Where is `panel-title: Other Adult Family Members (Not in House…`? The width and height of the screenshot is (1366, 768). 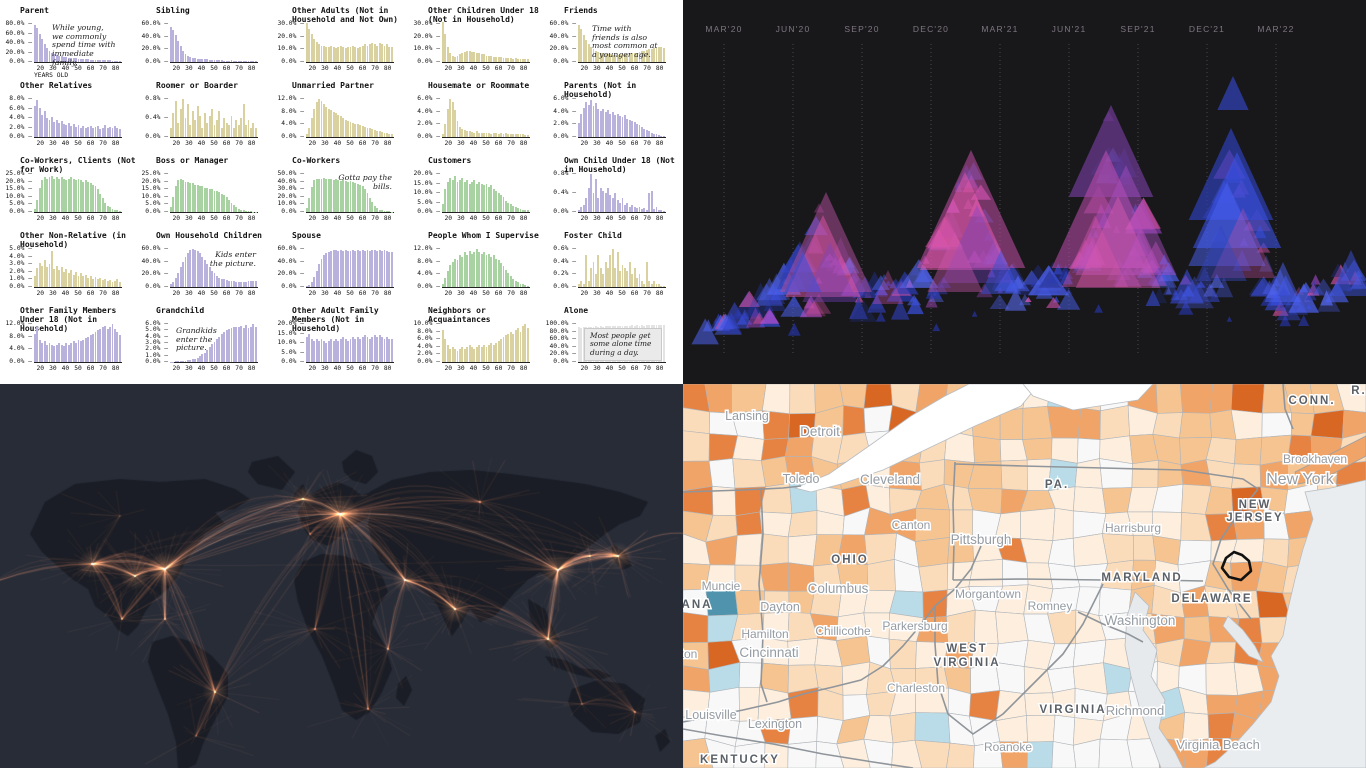
panel-title: Other Adult Family Members (Not in House… is located at coordinates (335, 319).